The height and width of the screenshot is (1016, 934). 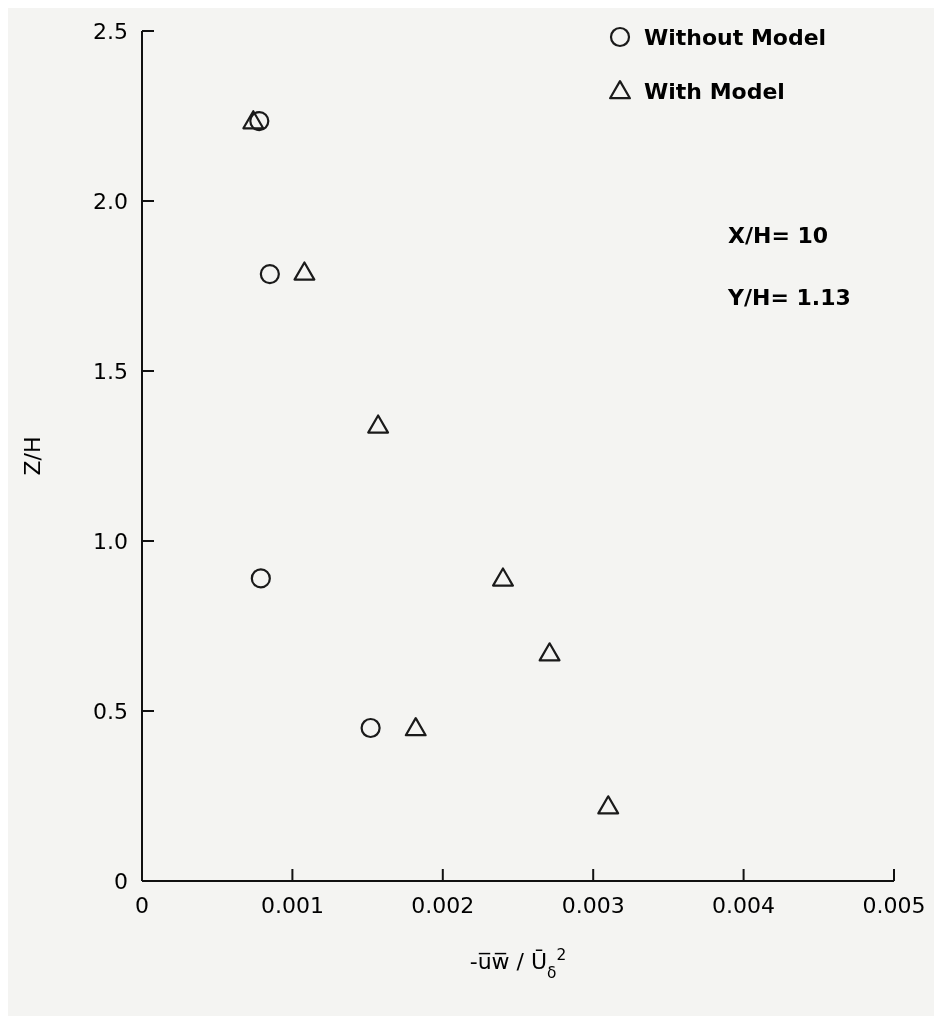 What do you see at coordinates (292, 905) in the screenshot?
I see `x-tick-label: 0.001` at bounding box center [292, 905].